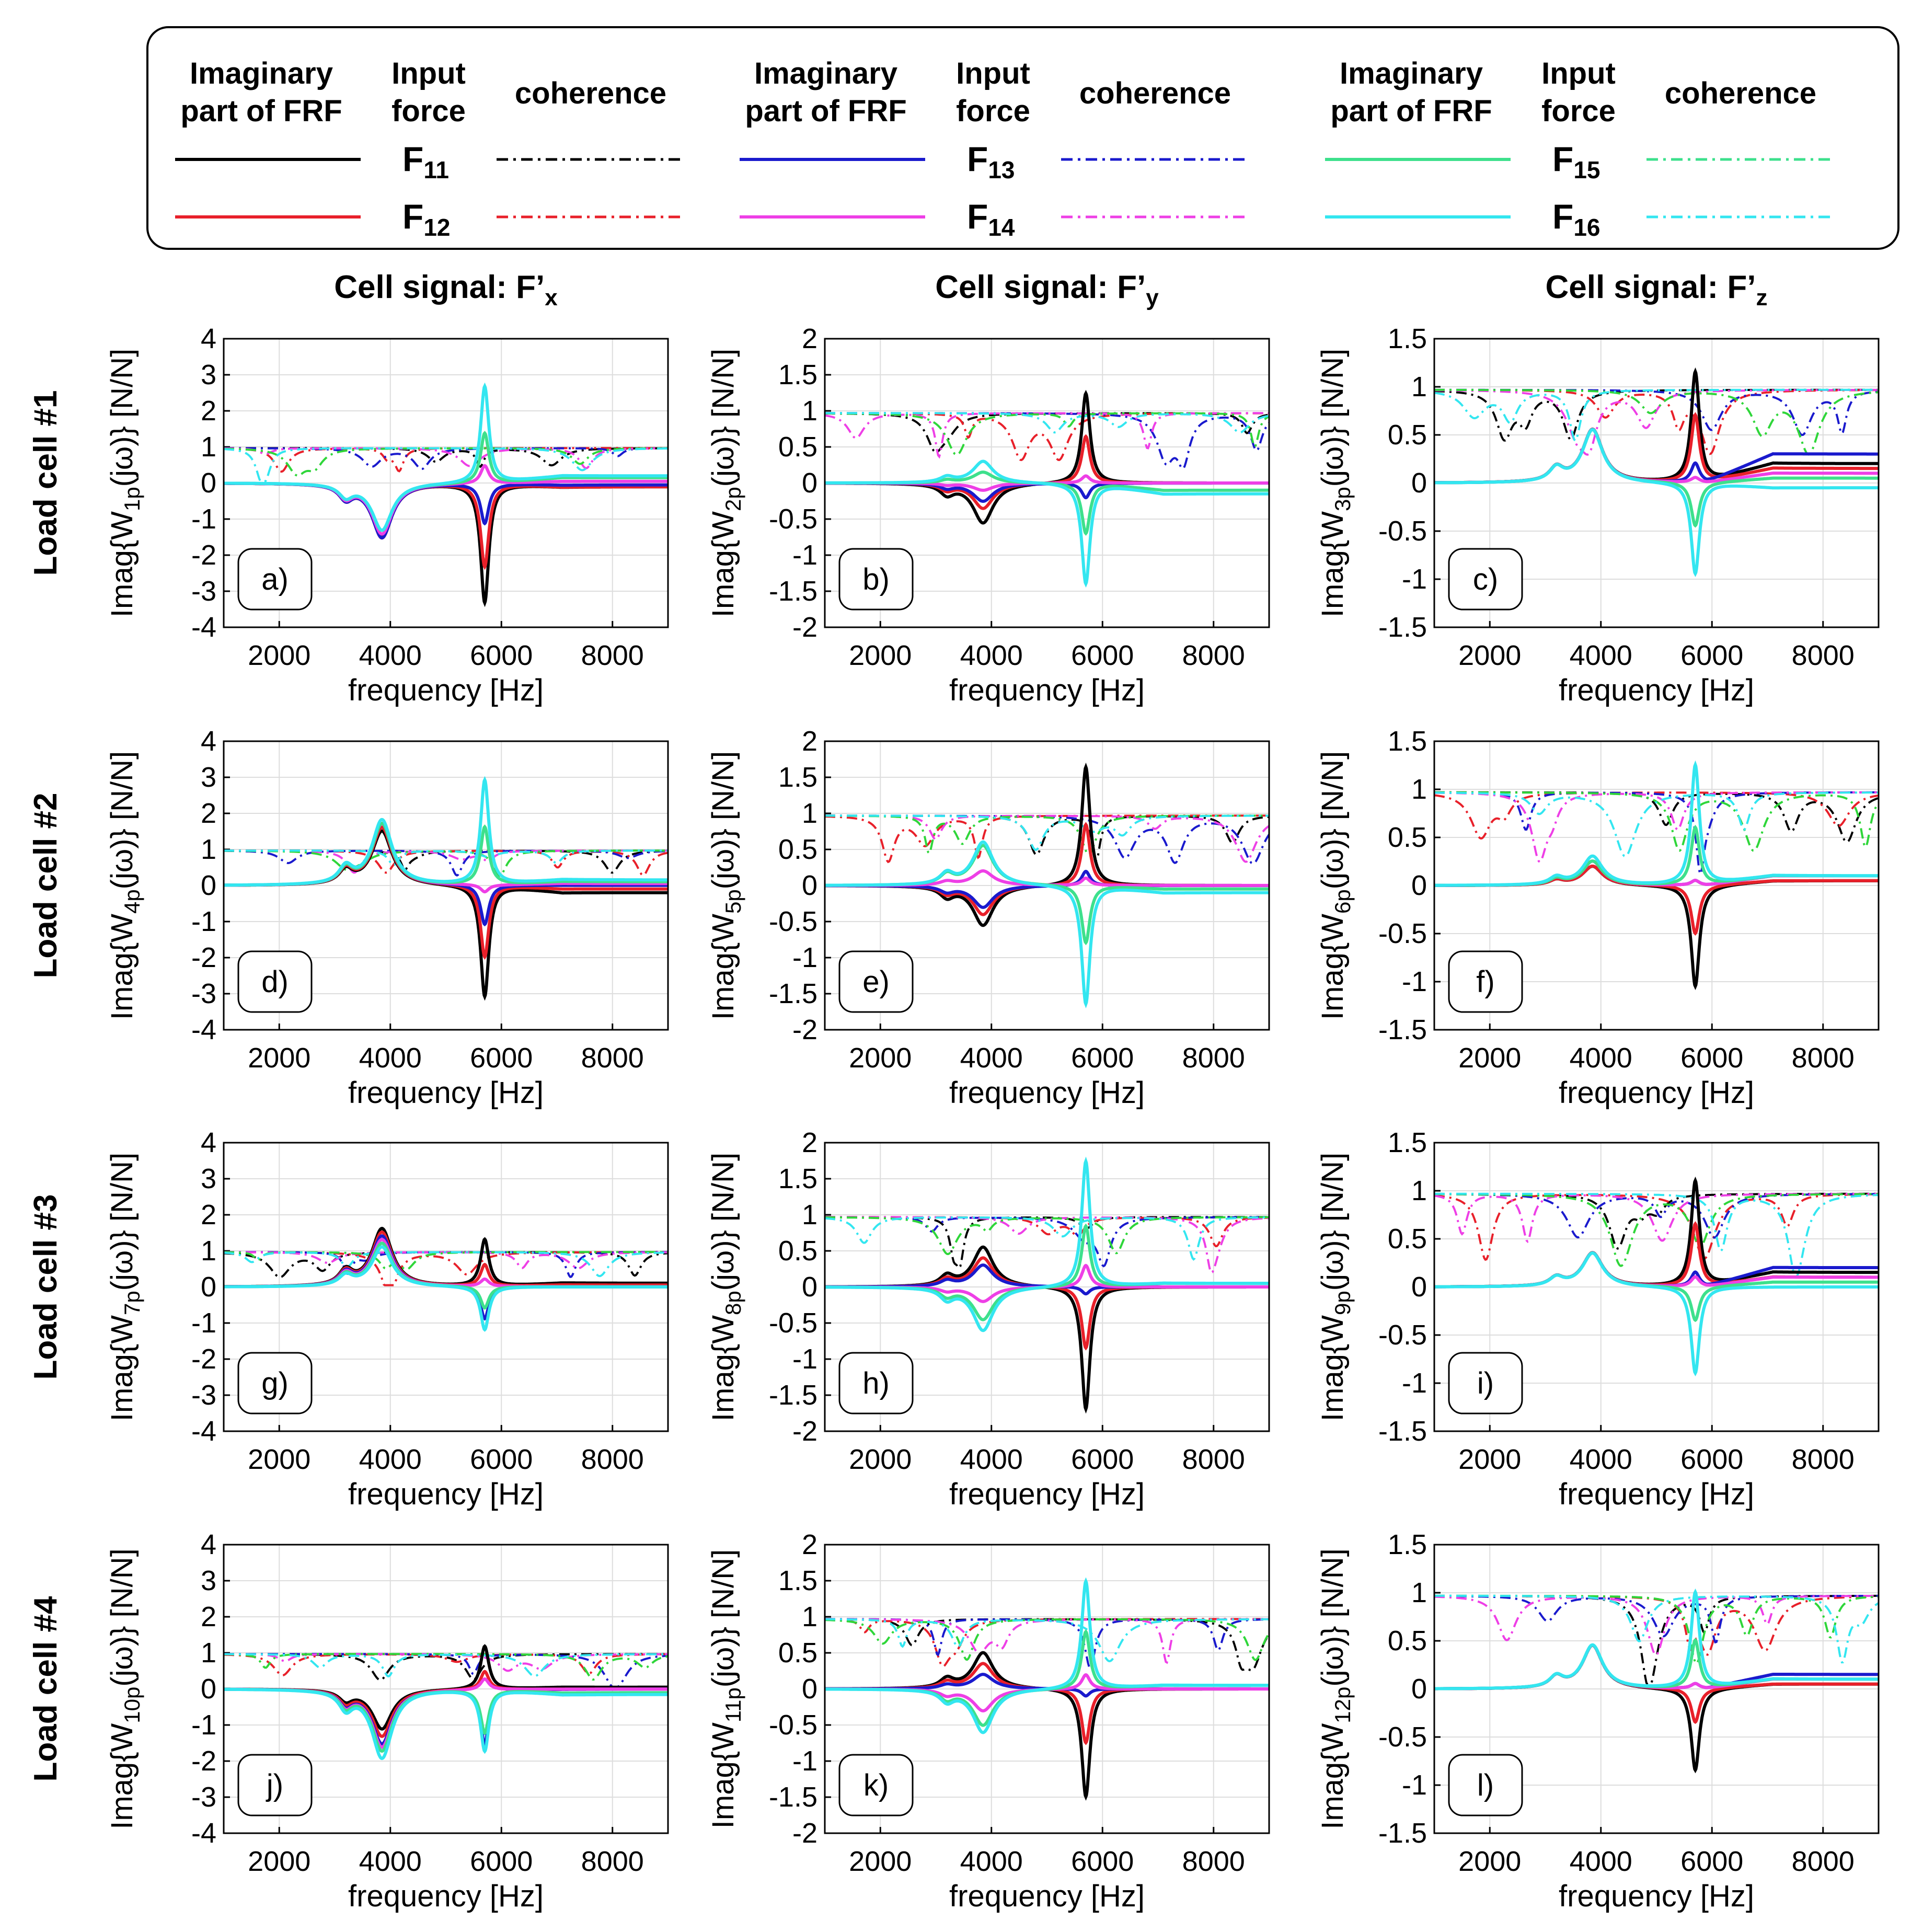  Describe the element at coordinates (725, 1688) in the screenshot. I see `y-axis-label: Imag{W11p(jω)} [N/N]` at that location.